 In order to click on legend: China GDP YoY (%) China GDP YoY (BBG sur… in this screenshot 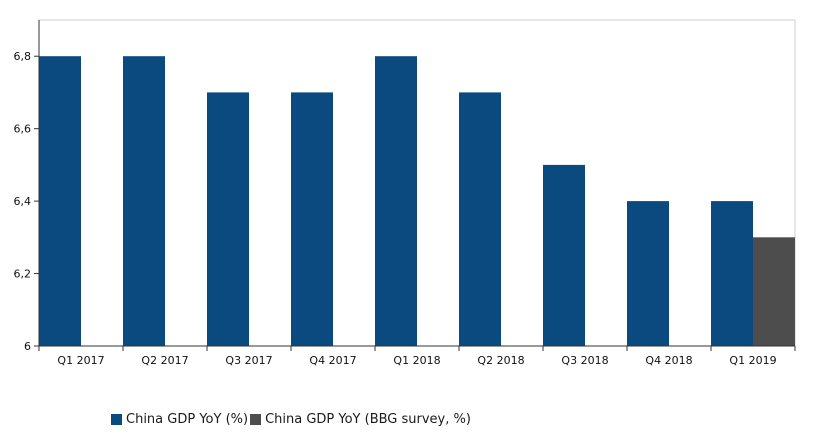, I will do `click(292, 419)`.